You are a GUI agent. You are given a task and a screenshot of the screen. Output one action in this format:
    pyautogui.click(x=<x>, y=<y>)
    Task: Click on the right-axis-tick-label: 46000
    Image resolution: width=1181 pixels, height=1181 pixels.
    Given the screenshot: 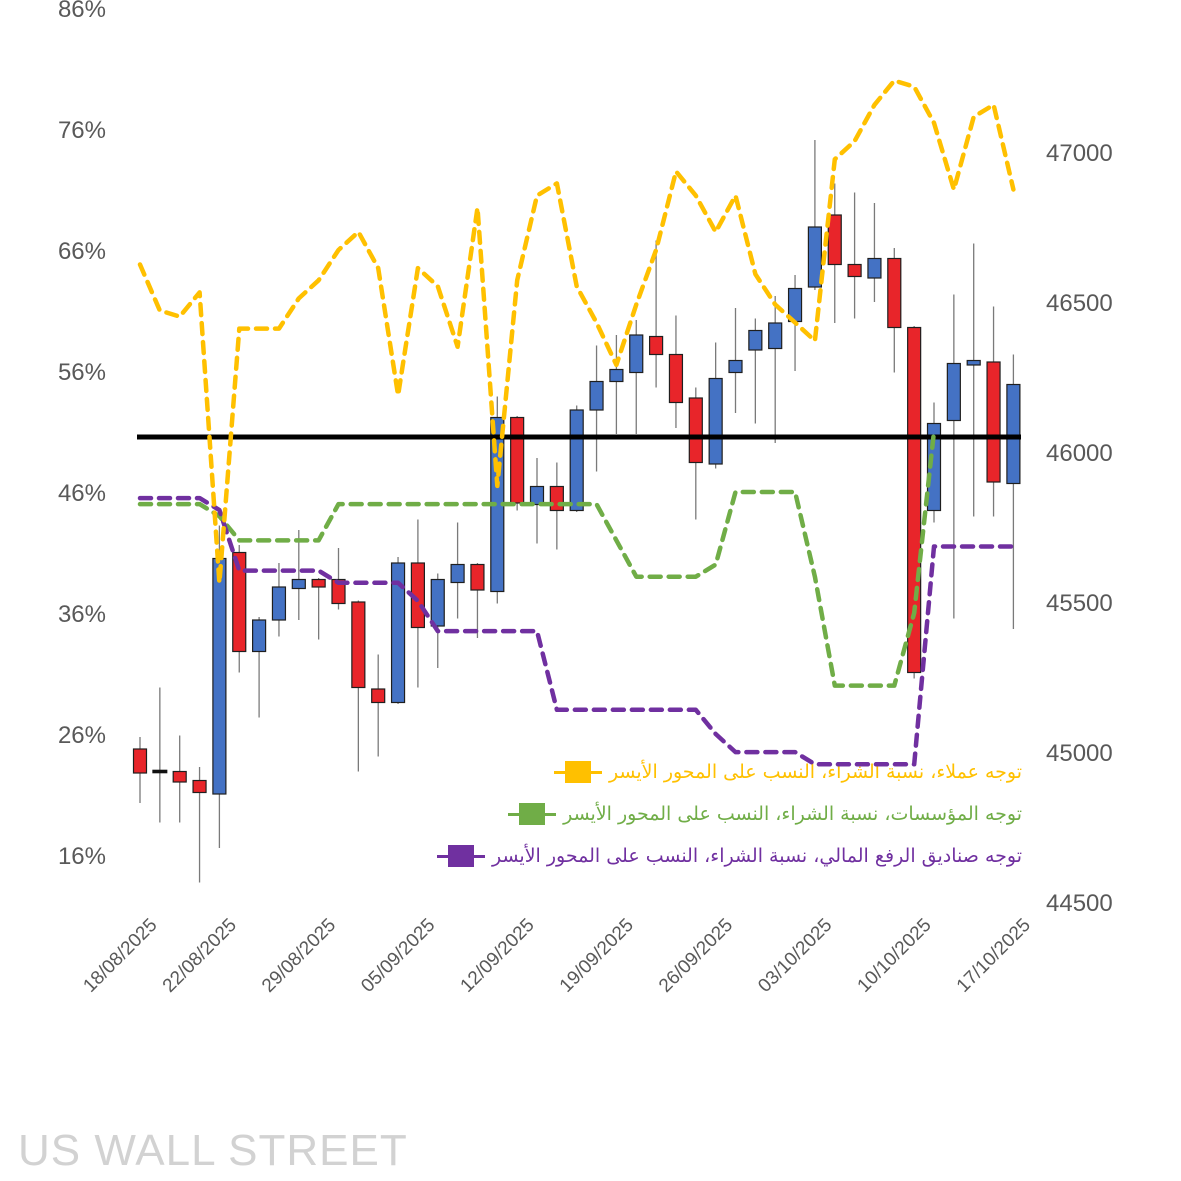 What is the action you would take?
    pyautogui.click(x=1079, y=453)
    